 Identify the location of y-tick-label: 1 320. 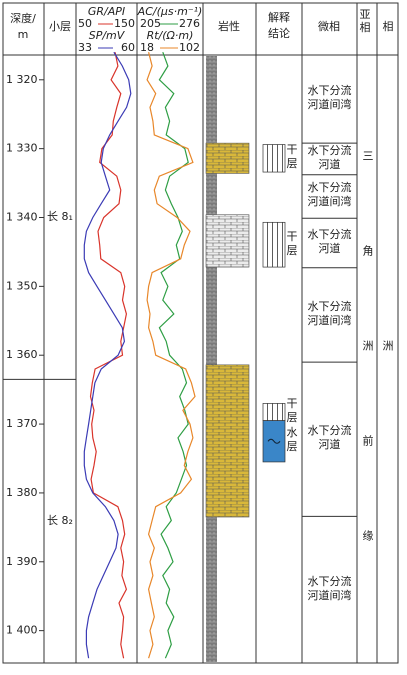
(22, 79).